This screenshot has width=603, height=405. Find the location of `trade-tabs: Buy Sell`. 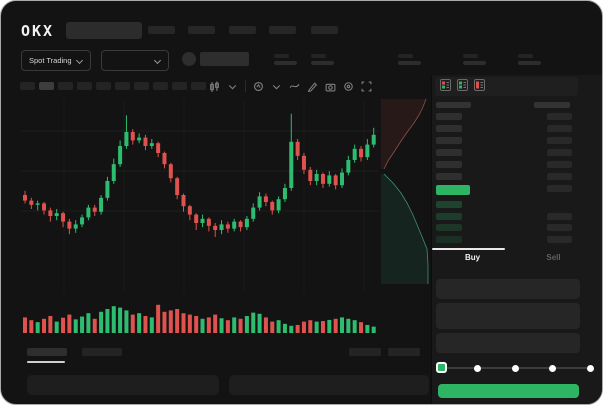

trade-tabs: Buy Sell is located at coordinates (513, 261).